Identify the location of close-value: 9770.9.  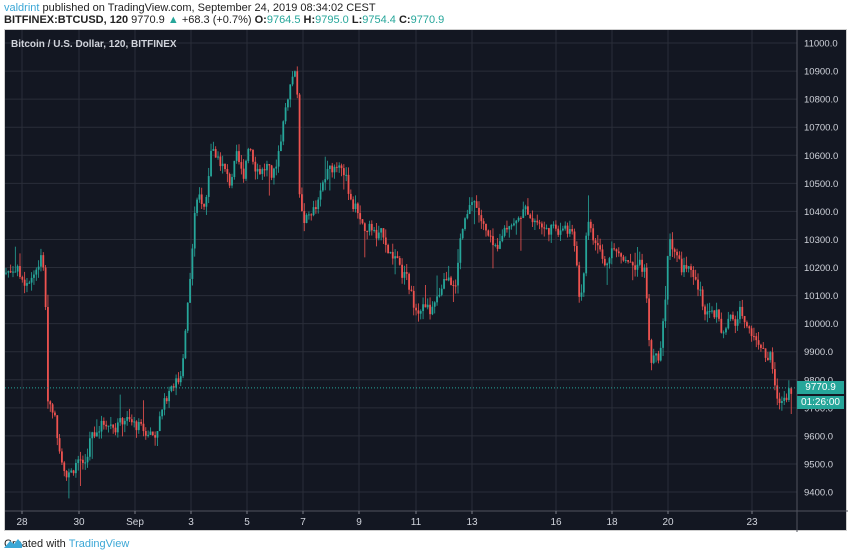
(427, 20).